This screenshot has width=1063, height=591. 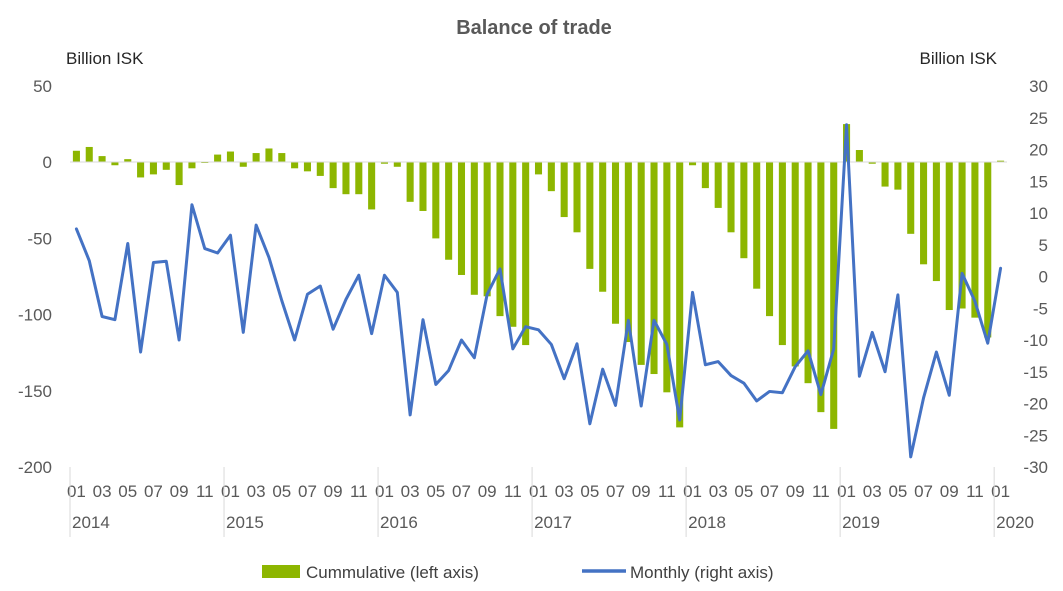 What do you see at coordinates (281, 571) in the screenshot?
I see `legend-swatch-cumulative` at bounding box center [281, 571].